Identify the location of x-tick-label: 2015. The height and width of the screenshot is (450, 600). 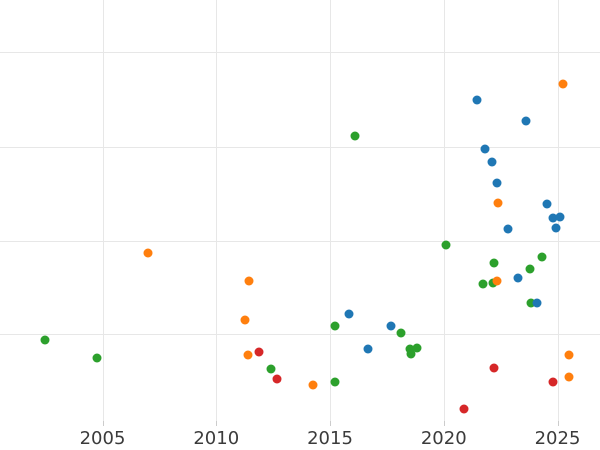
(330, 438).